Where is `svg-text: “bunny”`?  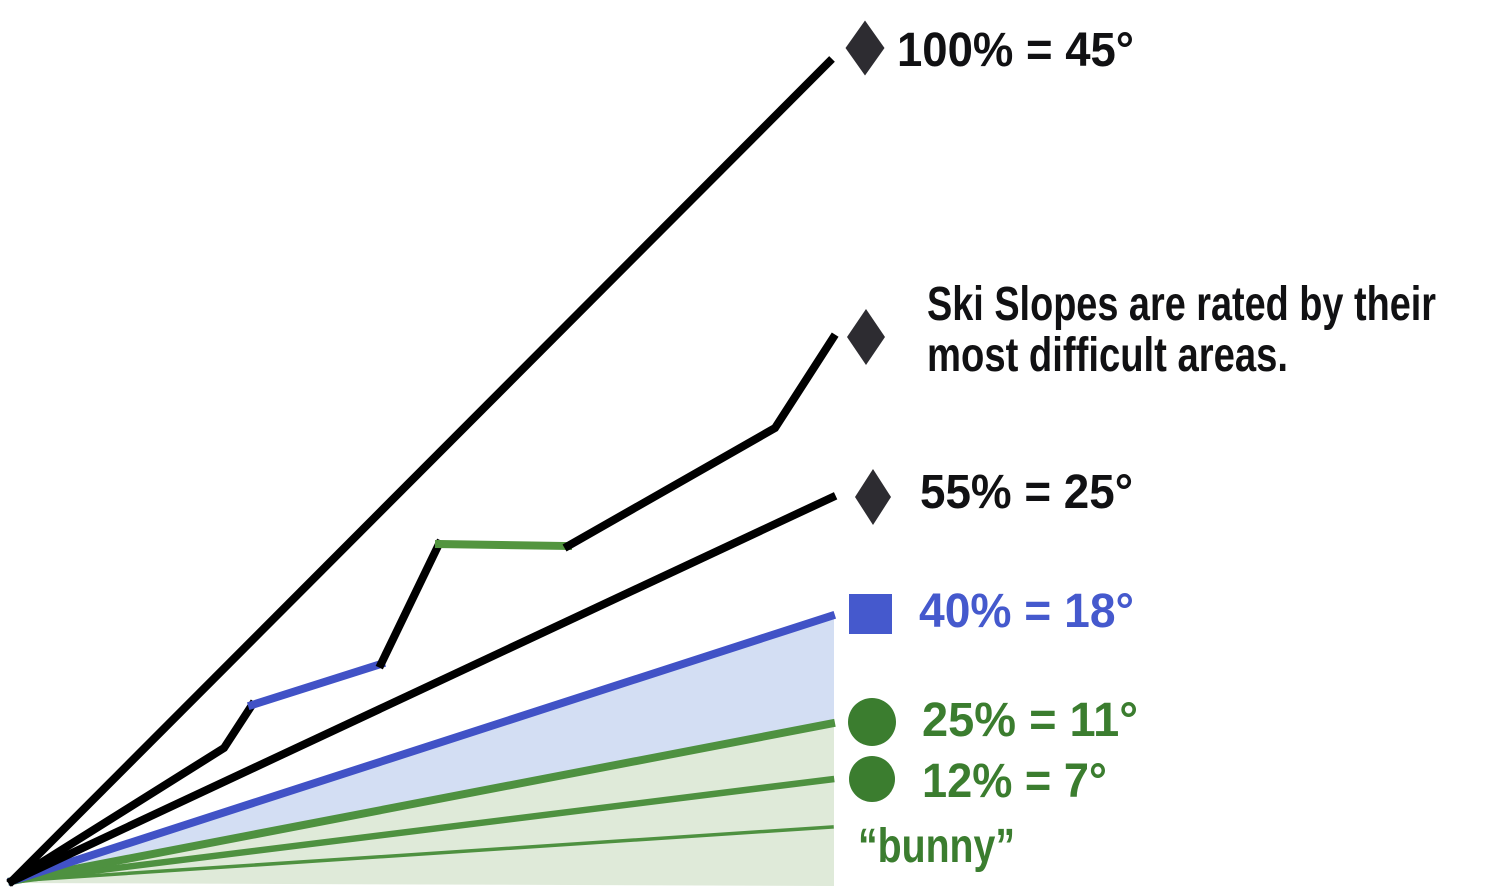
svg-text: “bunny” is located at coordinates (936, 846).